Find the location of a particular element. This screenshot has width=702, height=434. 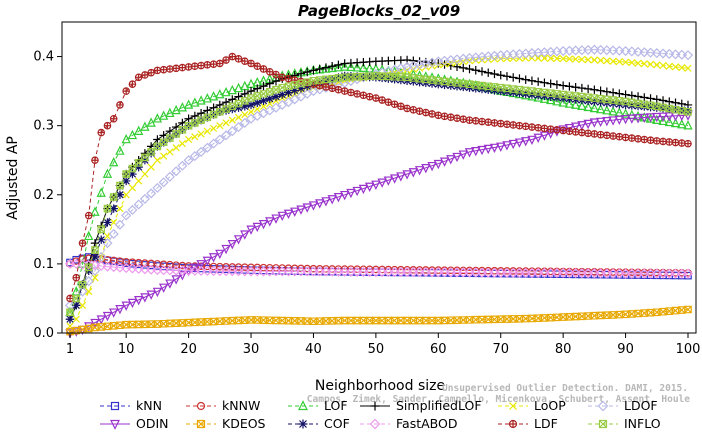

data-point-KDEOS is located at coordinates (113, 326).